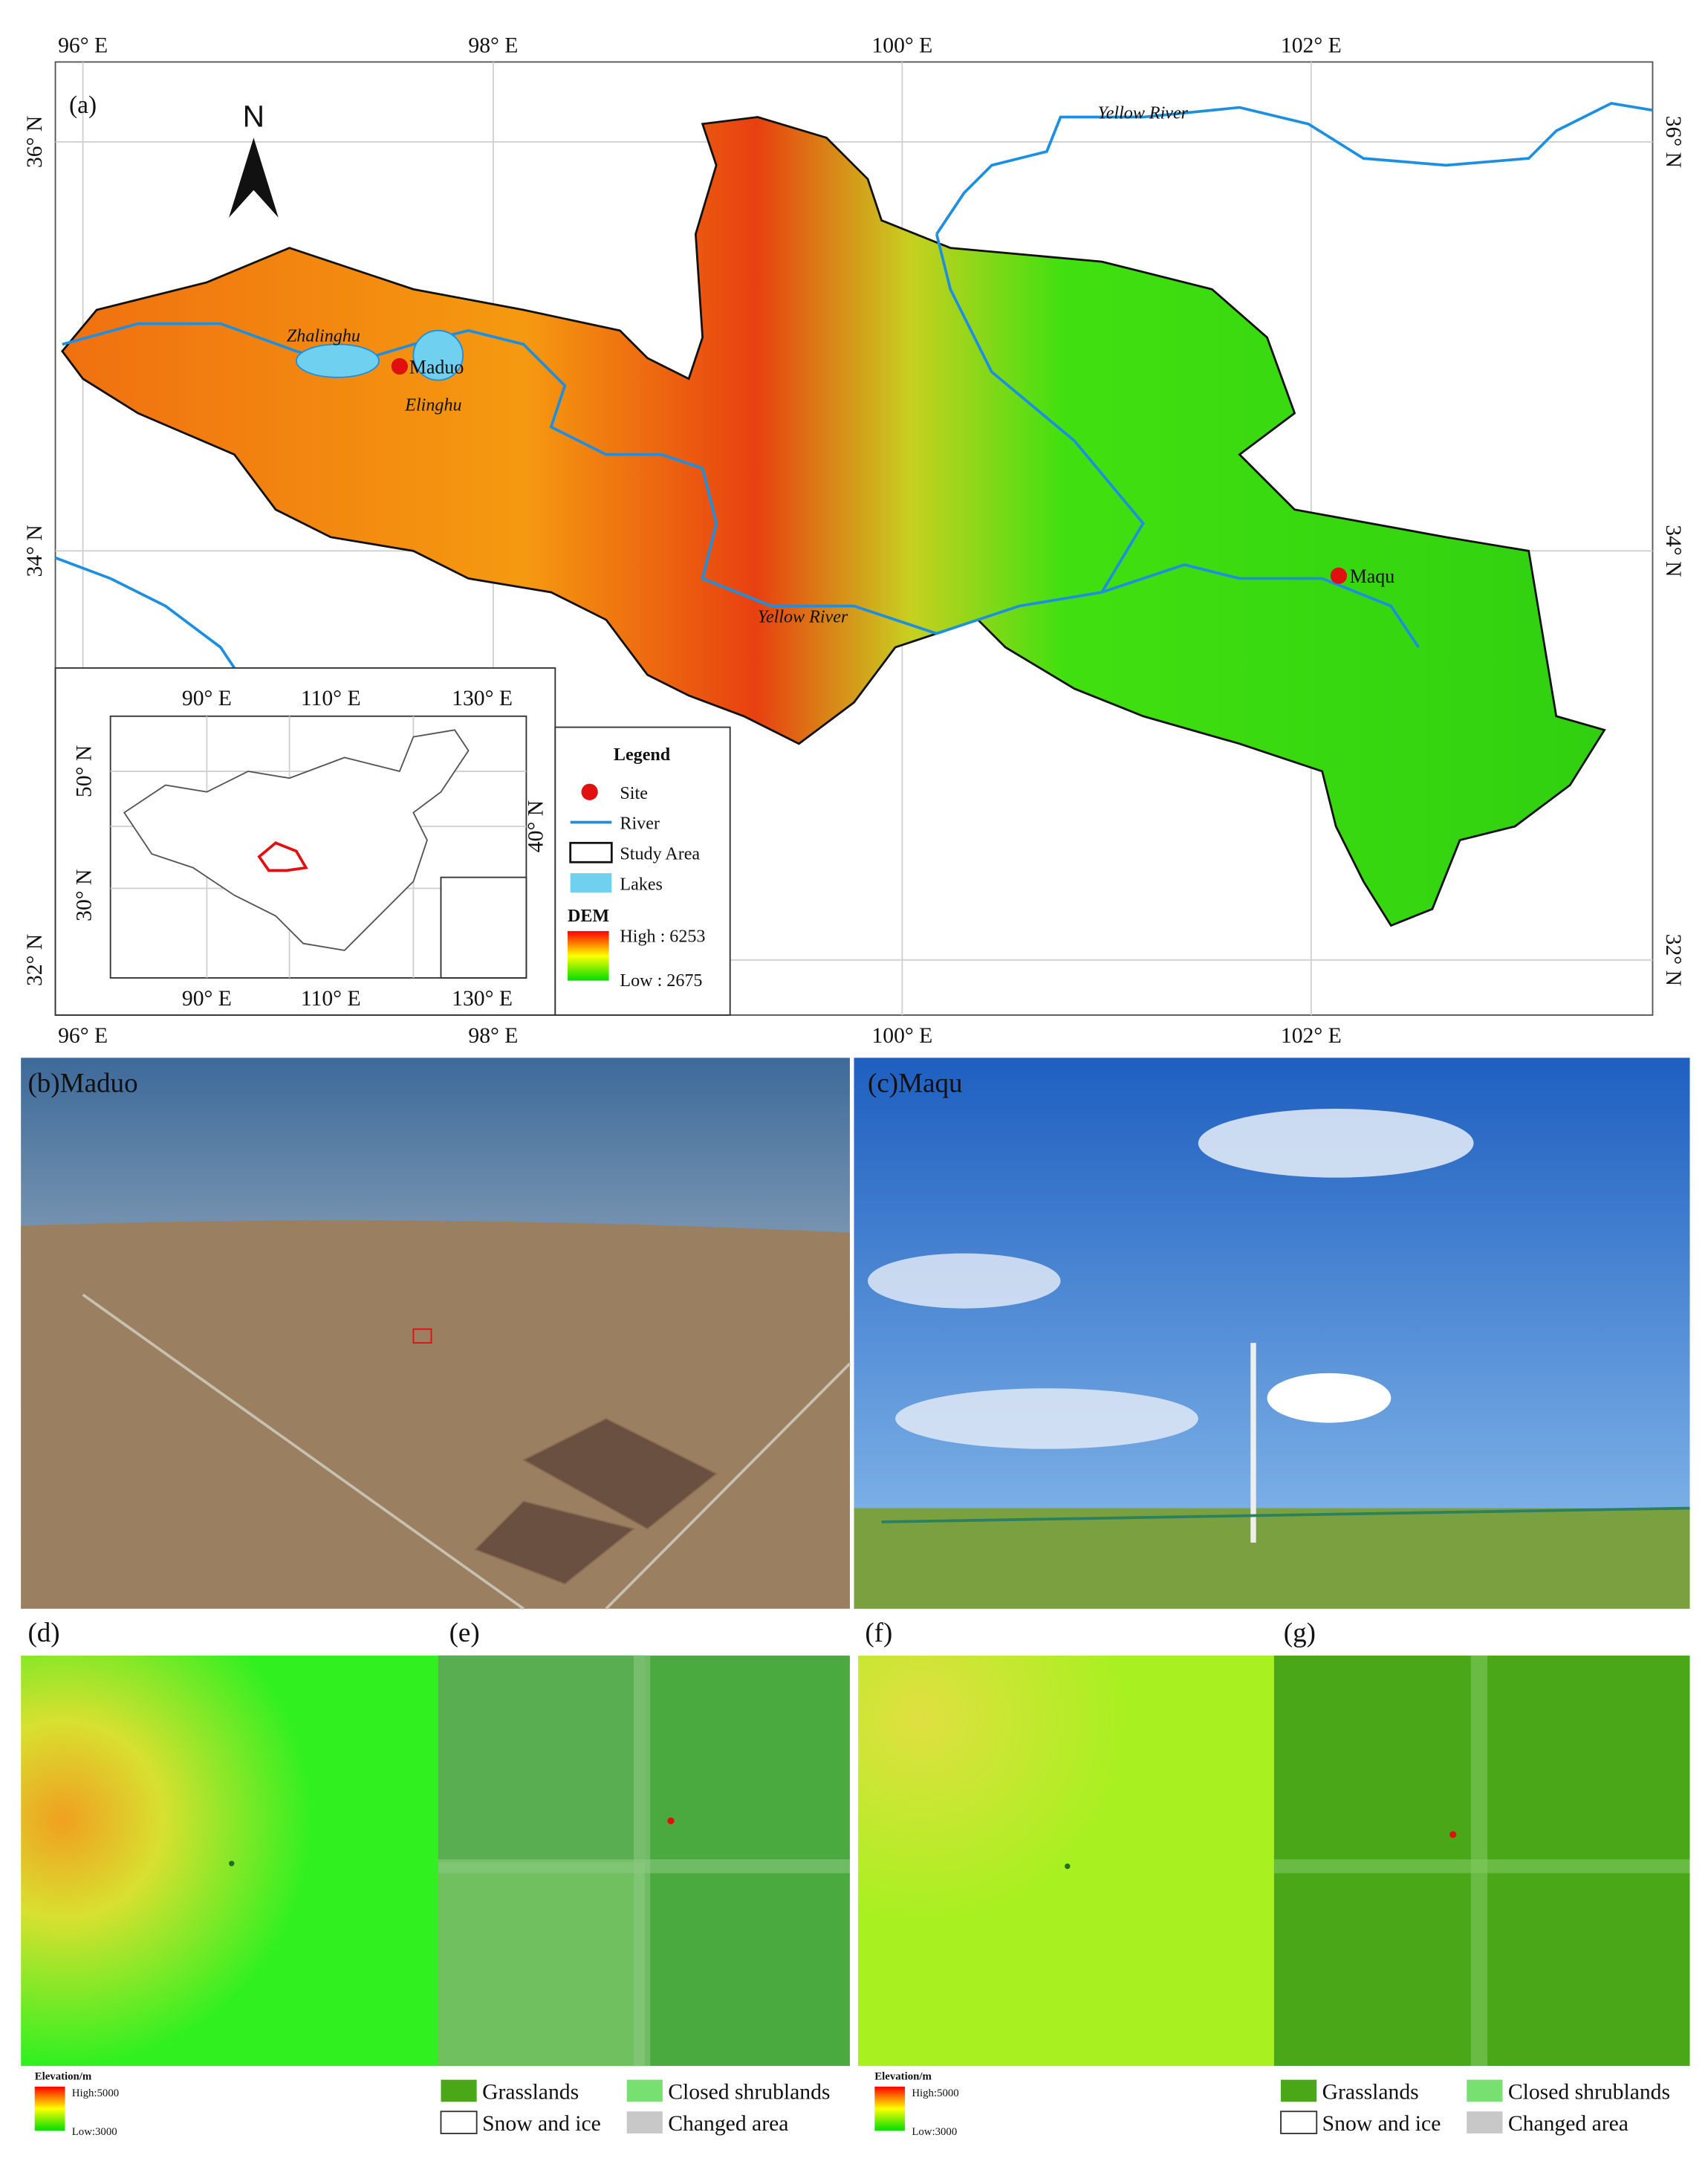 This screenshot has width=1708, height=2161. I want to click on legend-item: Site, so click(633, 793).